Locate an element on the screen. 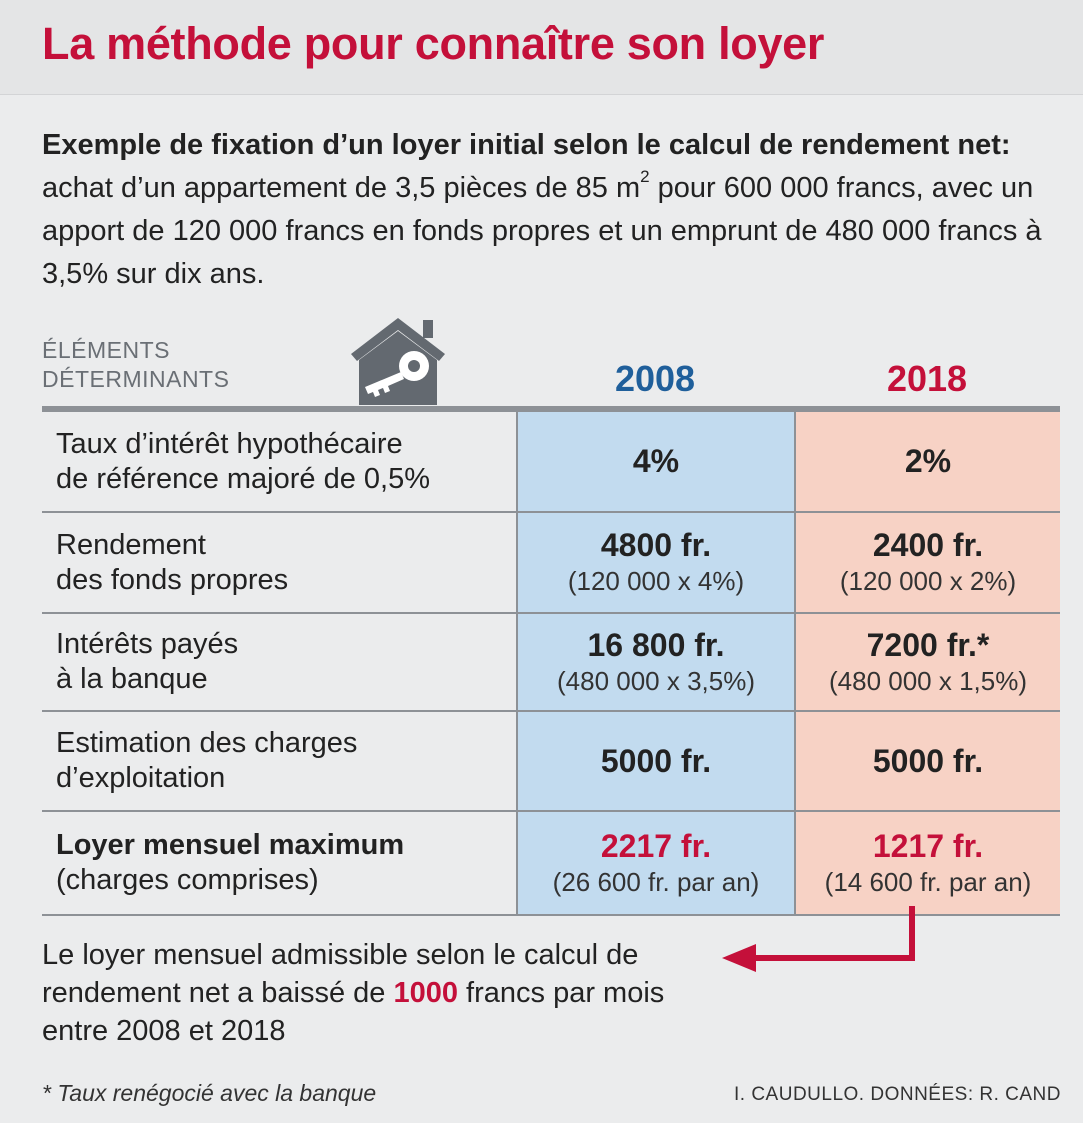 The width and height of the screenshot is (1083, 1123). row-label-line: Intérêts payés is located at coordinates (147, 644).